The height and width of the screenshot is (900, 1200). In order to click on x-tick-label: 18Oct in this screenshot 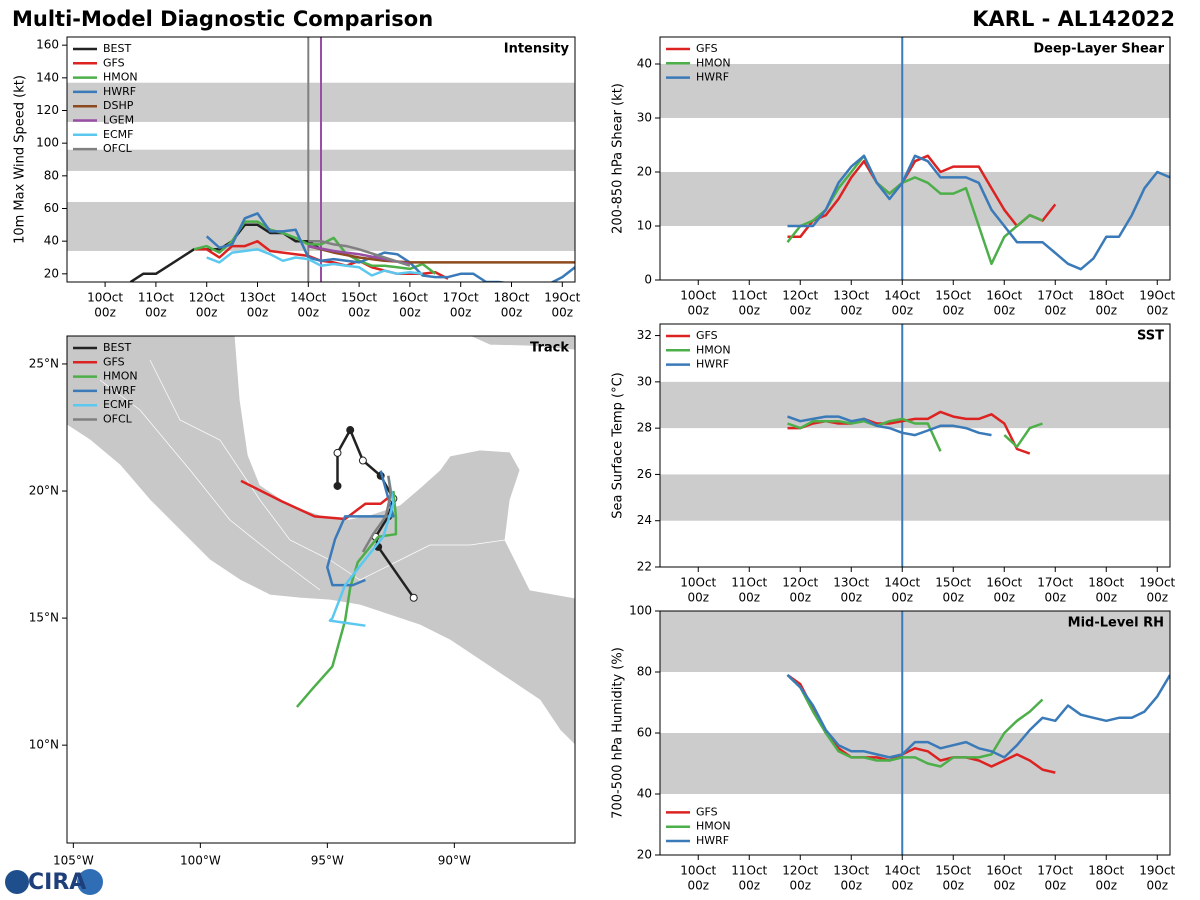, I will do `click(511, 298)`.